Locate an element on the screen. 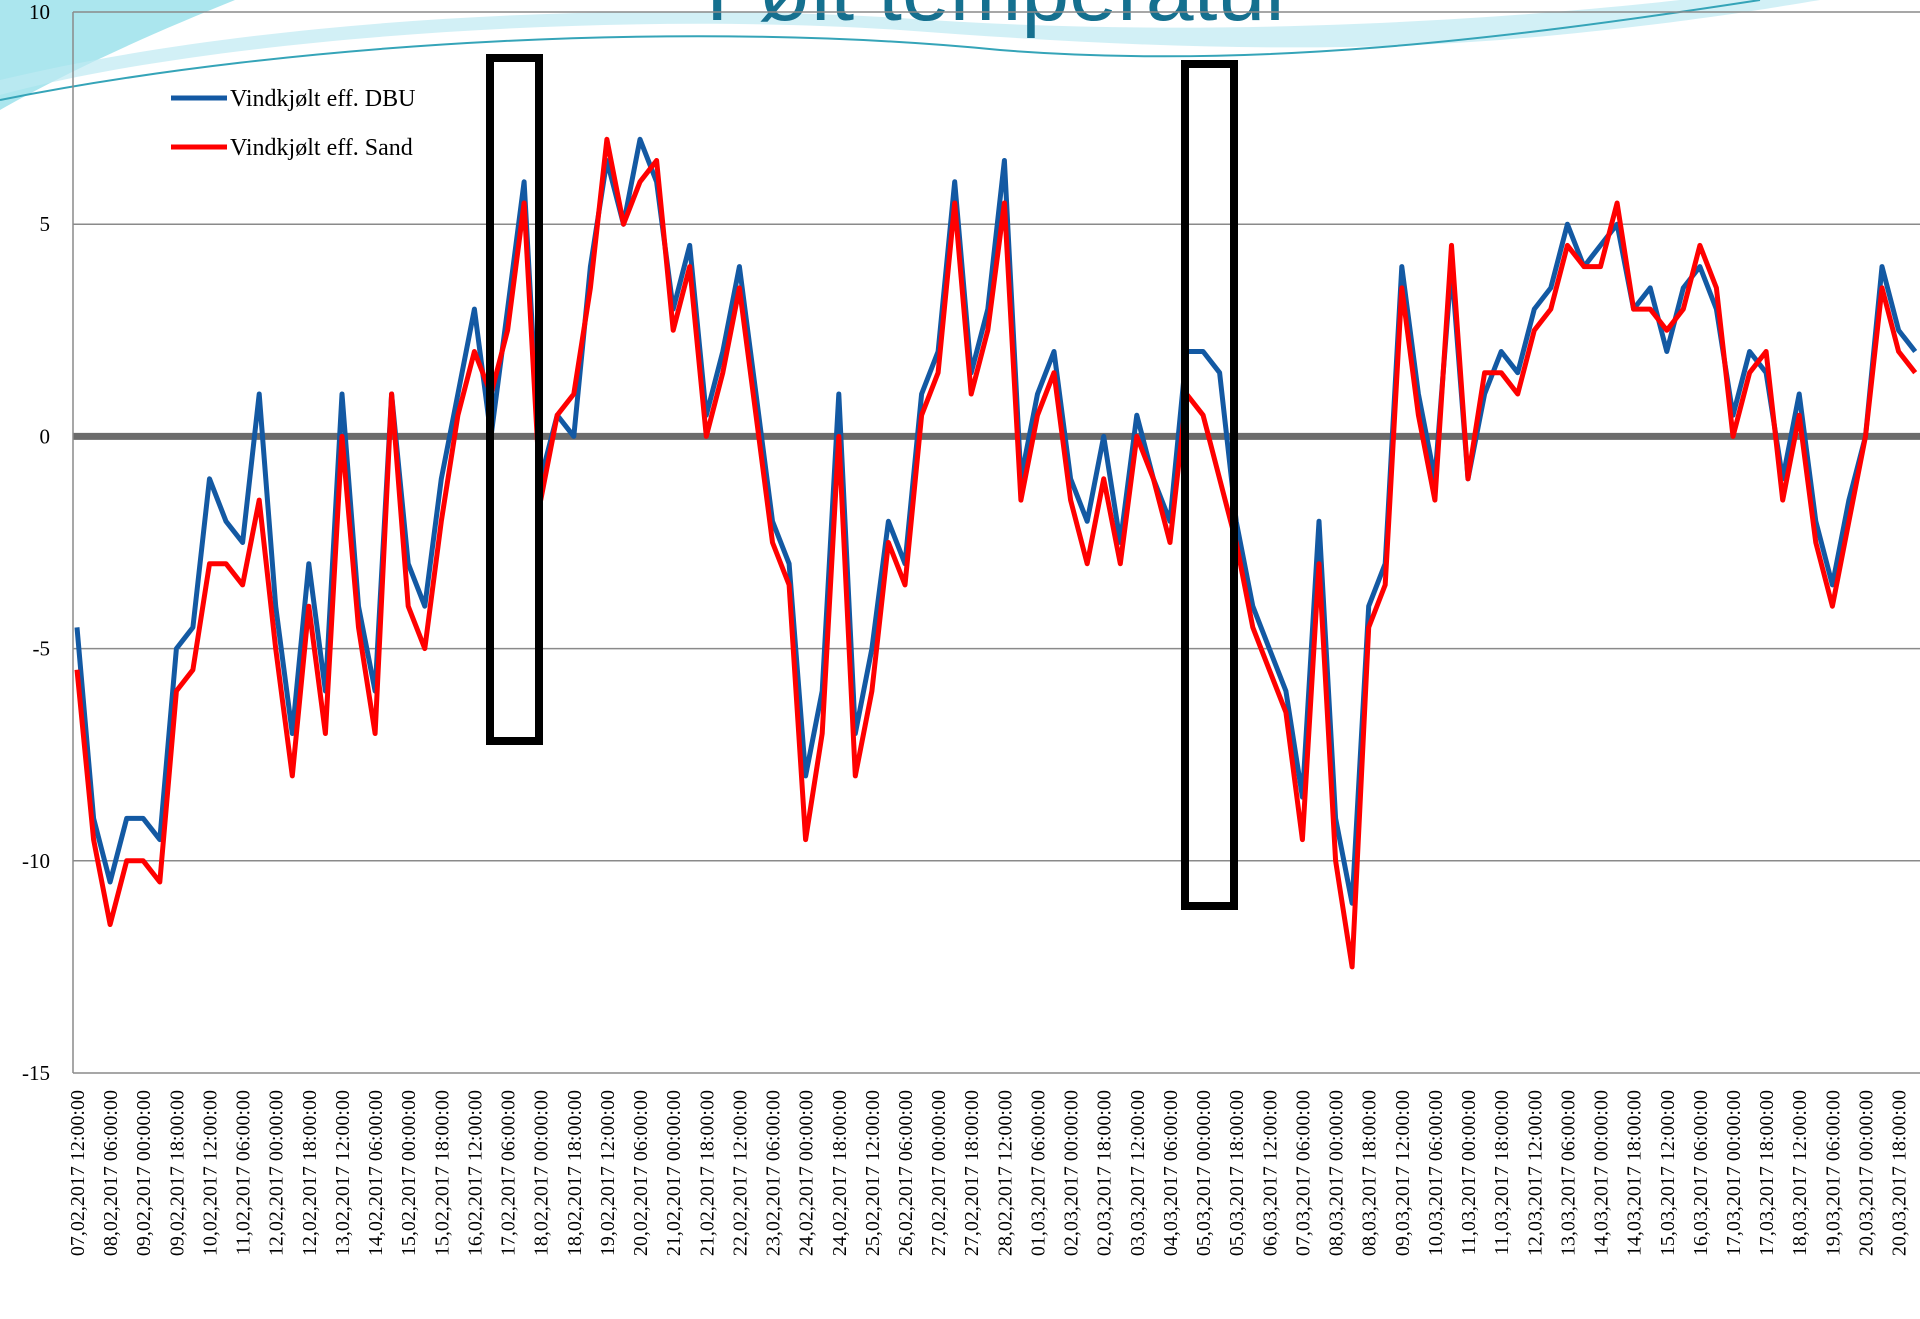 This screenshot has width=1920, height=1319. x-tick-label: 19,02,2017 12:00:00 is located at coordinates (608, 1173).